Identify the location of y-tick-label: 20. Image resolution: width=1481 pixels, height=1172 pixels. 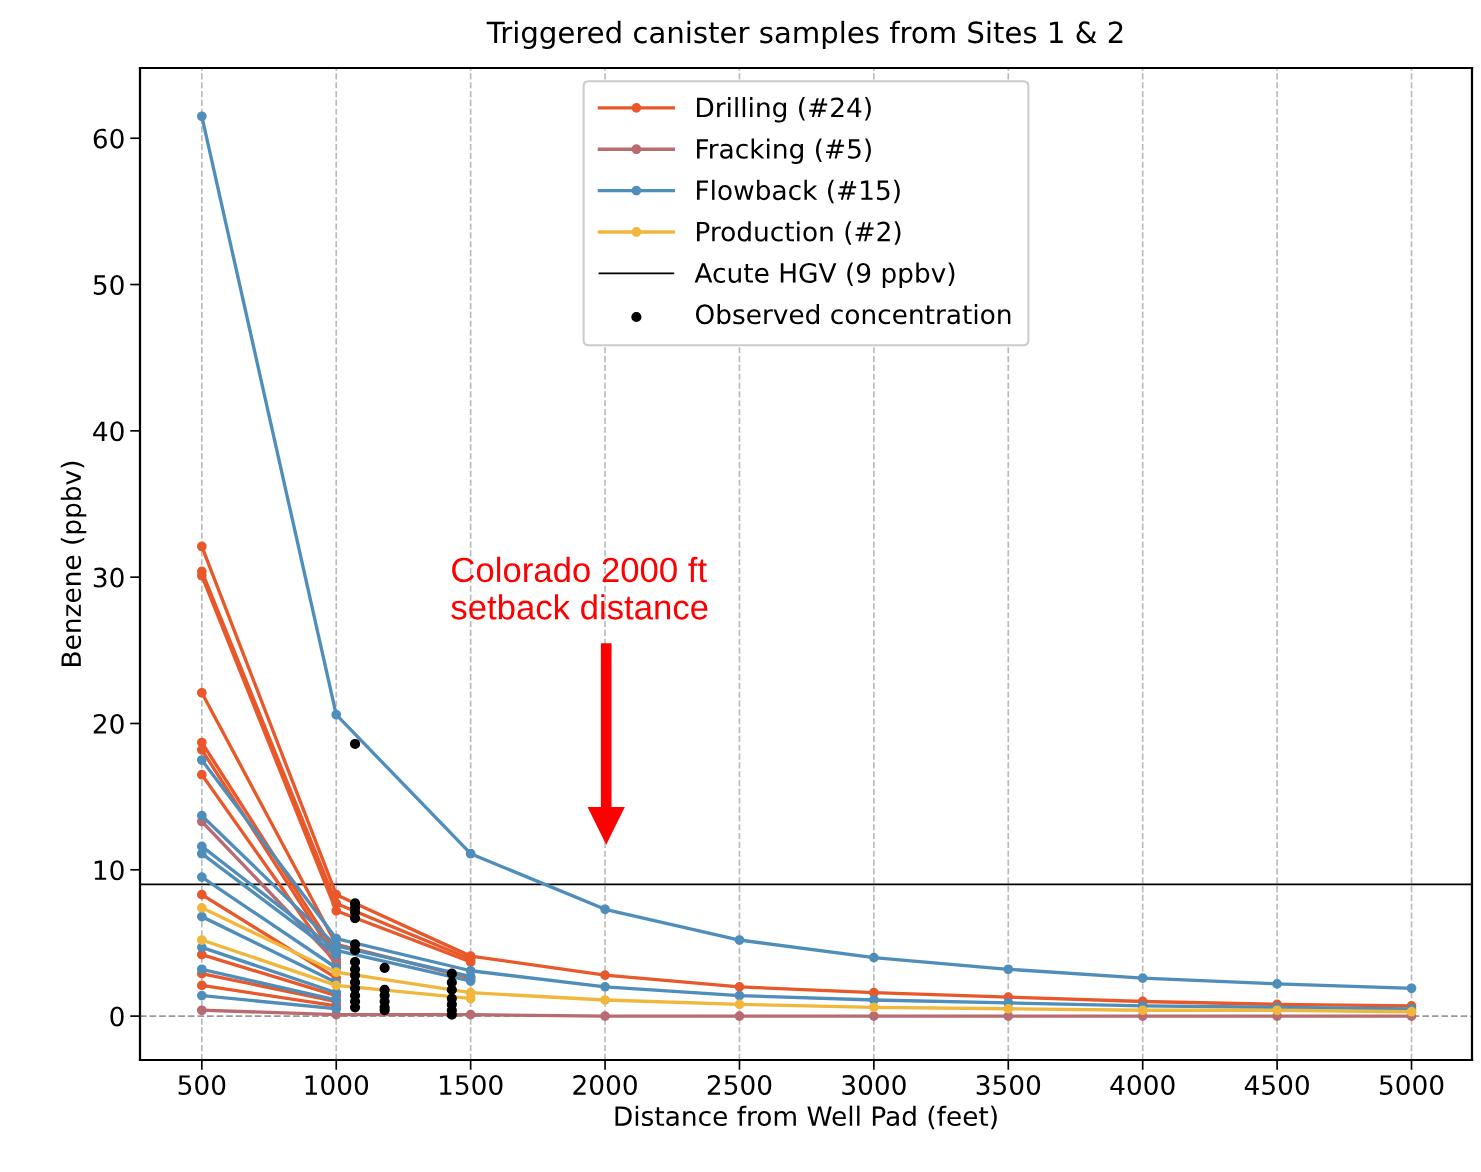
(108, 723).